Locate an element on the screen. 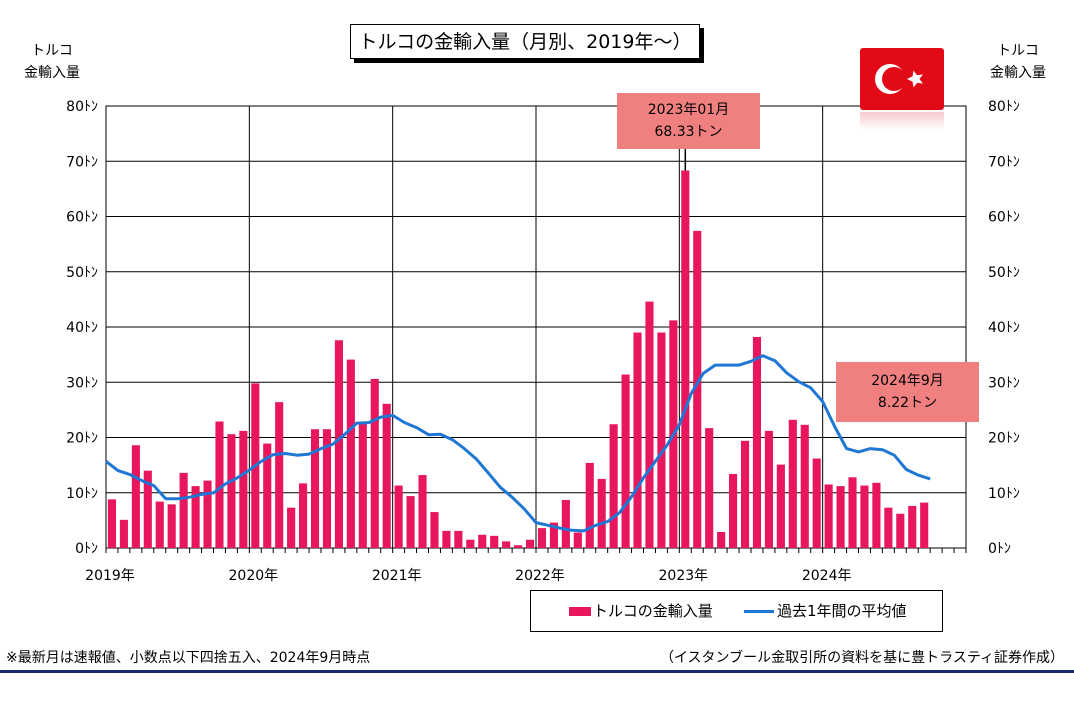  x-tick-label: 2019年 is located at coordinates (110, 576).